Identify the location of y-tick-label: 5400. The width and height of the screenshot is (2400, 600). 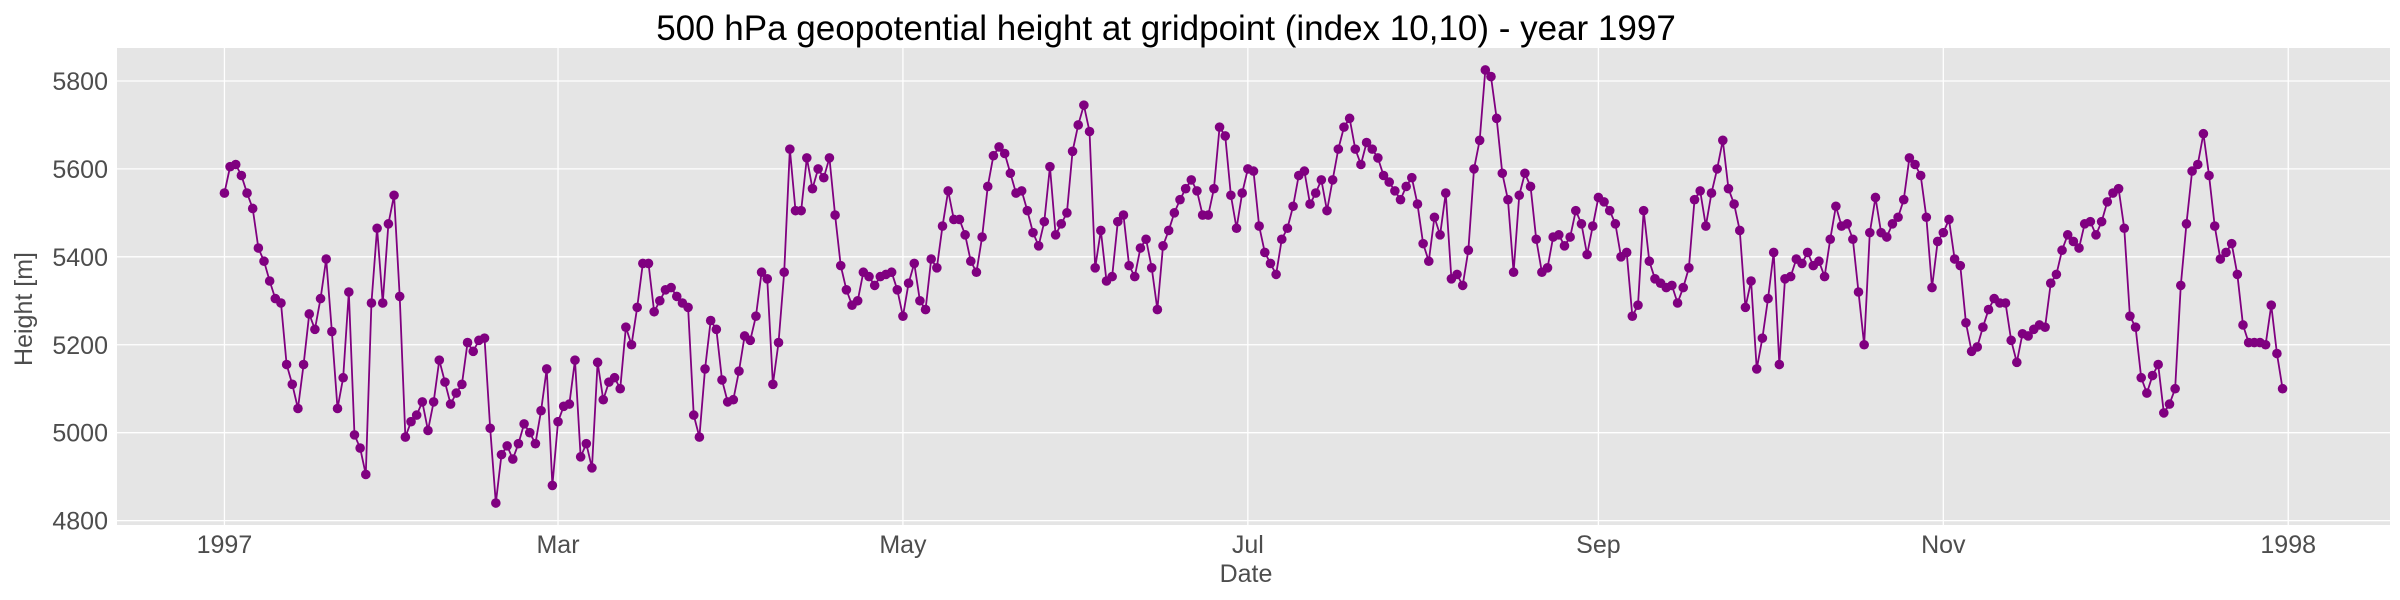
(80, 258).